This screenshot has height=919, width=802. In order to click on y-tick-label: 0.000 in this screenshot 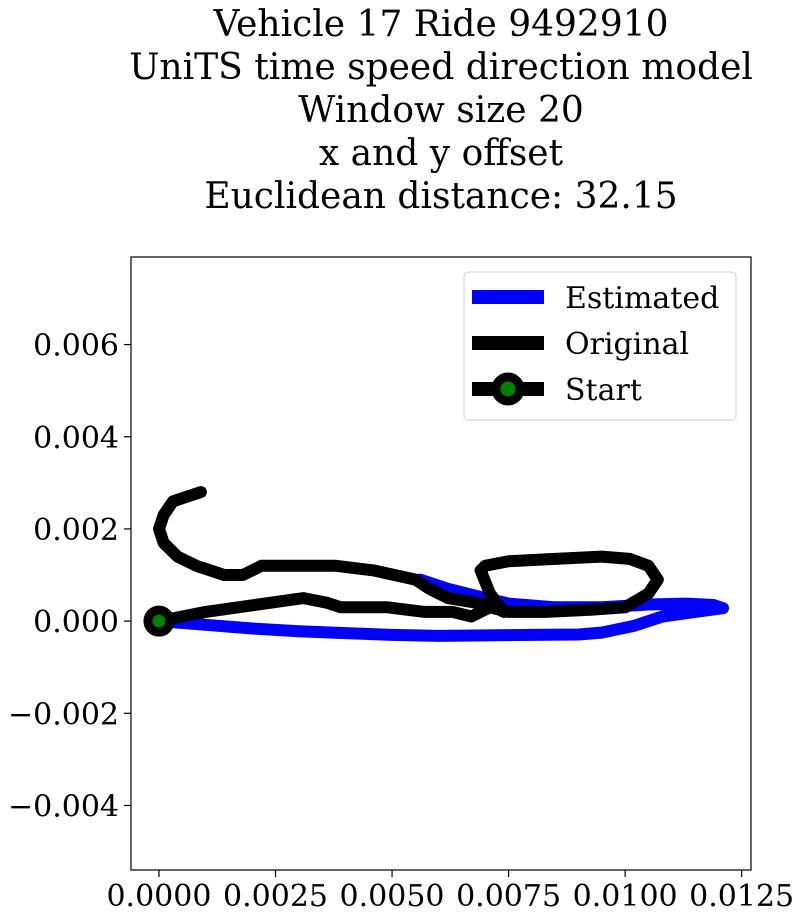, I will do `click(76, 622)`.